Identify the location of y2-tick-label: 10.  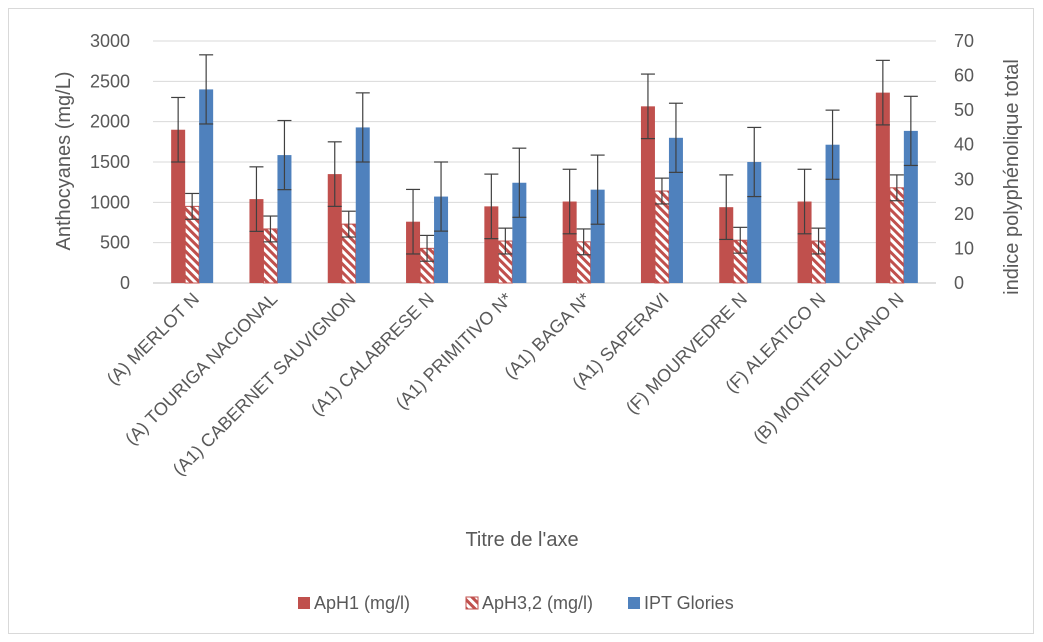
(964, 248).